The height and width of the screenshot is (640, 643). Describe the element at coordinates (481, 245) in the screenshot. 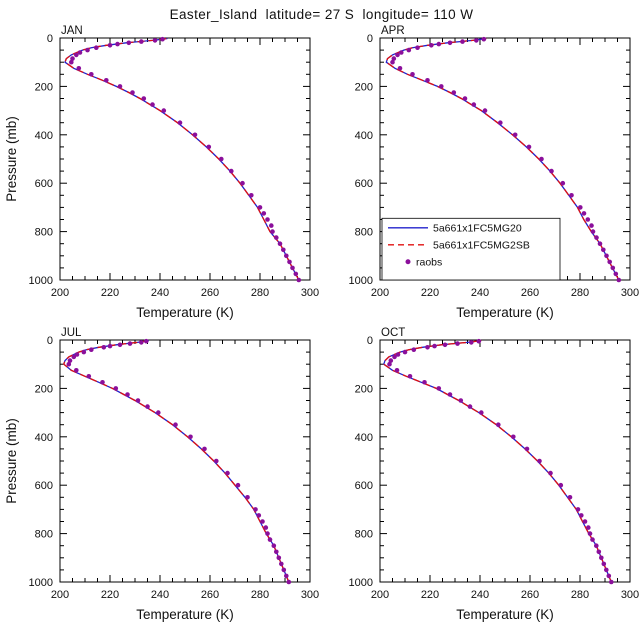

I see `legend-label: 5a661x1FC5MG2SB` at that location.